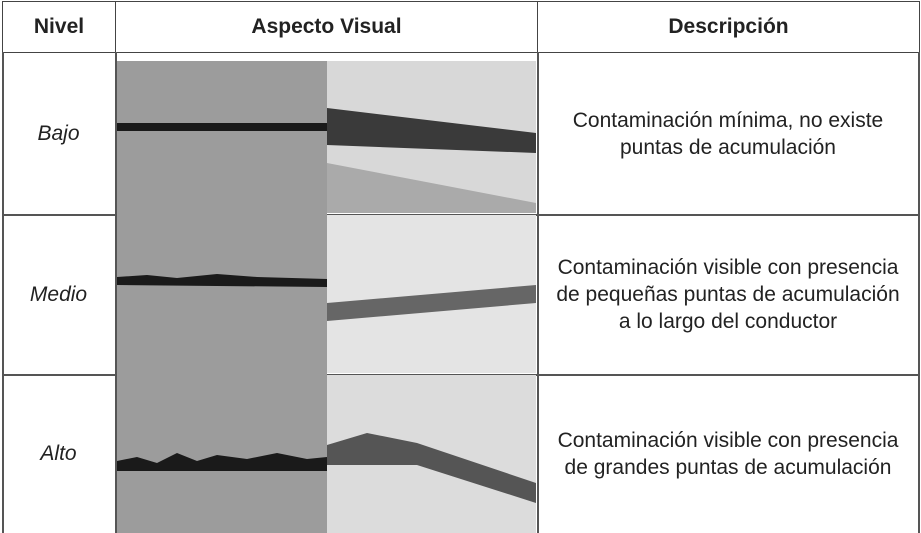  I want to click on level: Bajo, so click(58, 133).